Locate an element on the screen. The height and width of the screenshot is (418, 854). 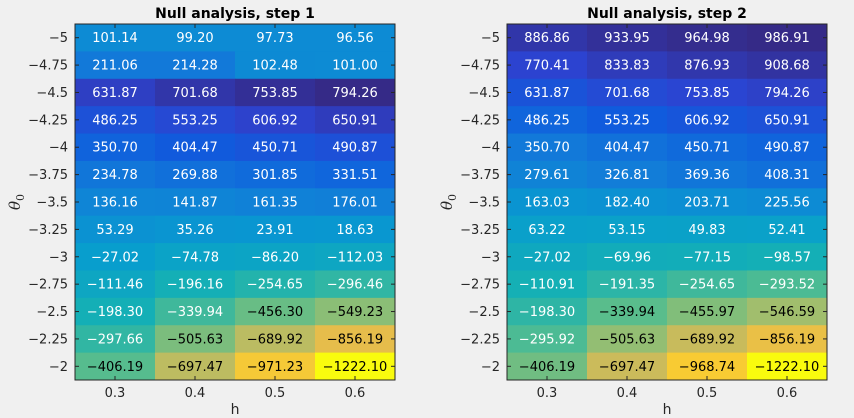
cell-value-label: 163.03 is located at coordinates (547, 203).